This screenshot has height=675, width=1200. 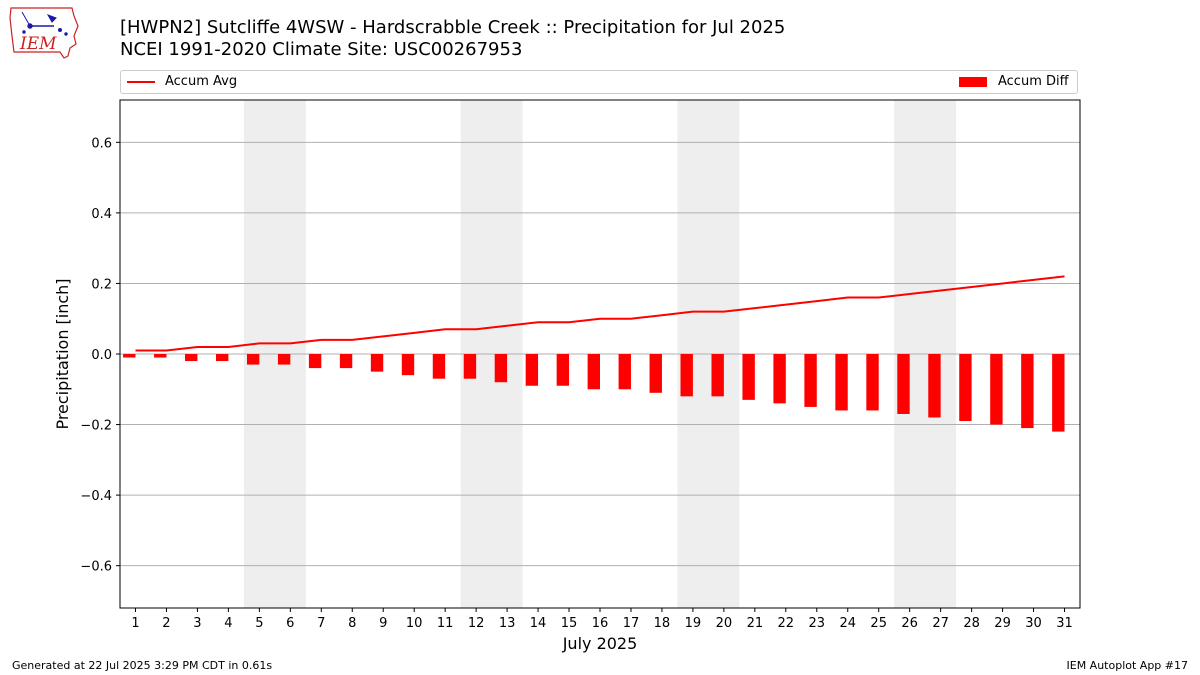 What do you see at coordinates (817, 623) in the screenshot?
I see `x-tick-label: 23` at bounding box center [817, 623].